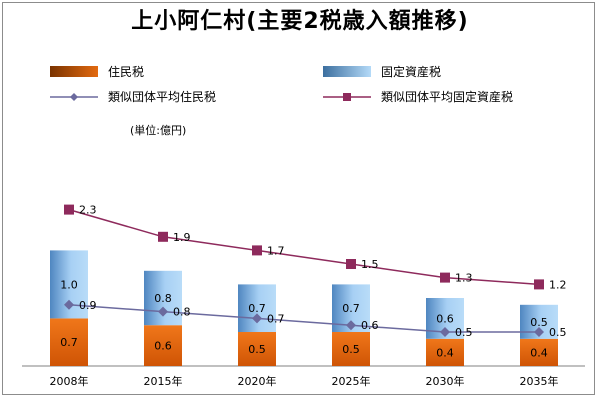 Image resolution: width=600 pixels, height=400 pixels. What do you see at coordinates (182, 237) in the screenshot?
I see `data-label-similar-fixed-asset: 1.9` at bounding box center [182, 237].